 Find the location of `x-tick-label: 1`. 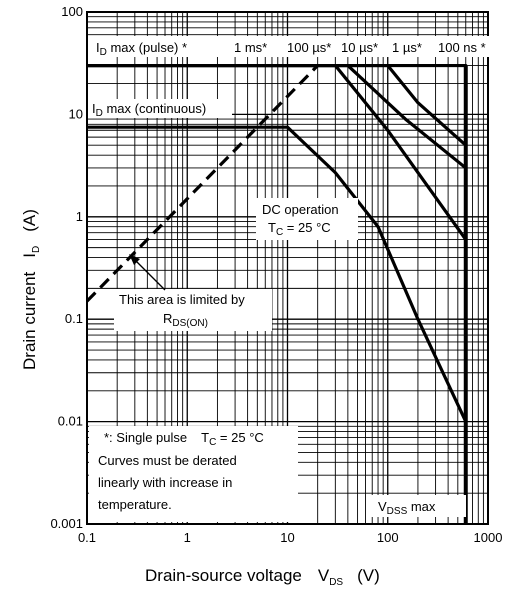

x-tick-label: 1 is located at coordinates (187, 537).